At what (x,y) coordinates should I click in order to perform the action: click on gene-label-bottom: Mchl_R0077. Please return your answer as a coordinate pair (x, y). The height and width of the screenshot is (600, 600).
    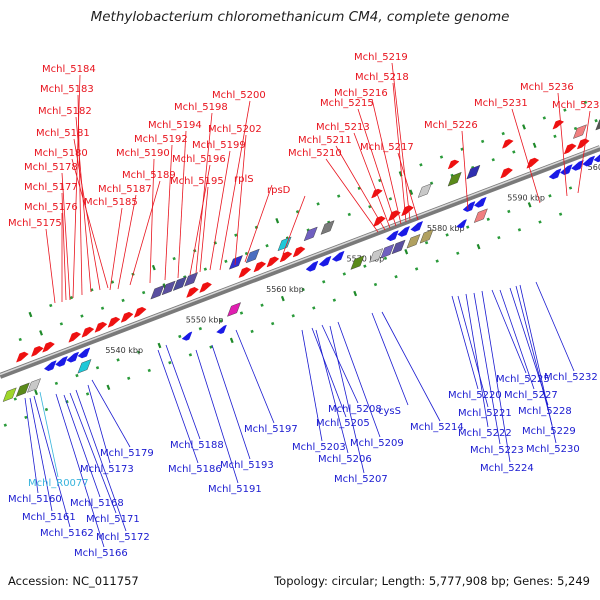
    Looking at the image, I should click on (58, 483).